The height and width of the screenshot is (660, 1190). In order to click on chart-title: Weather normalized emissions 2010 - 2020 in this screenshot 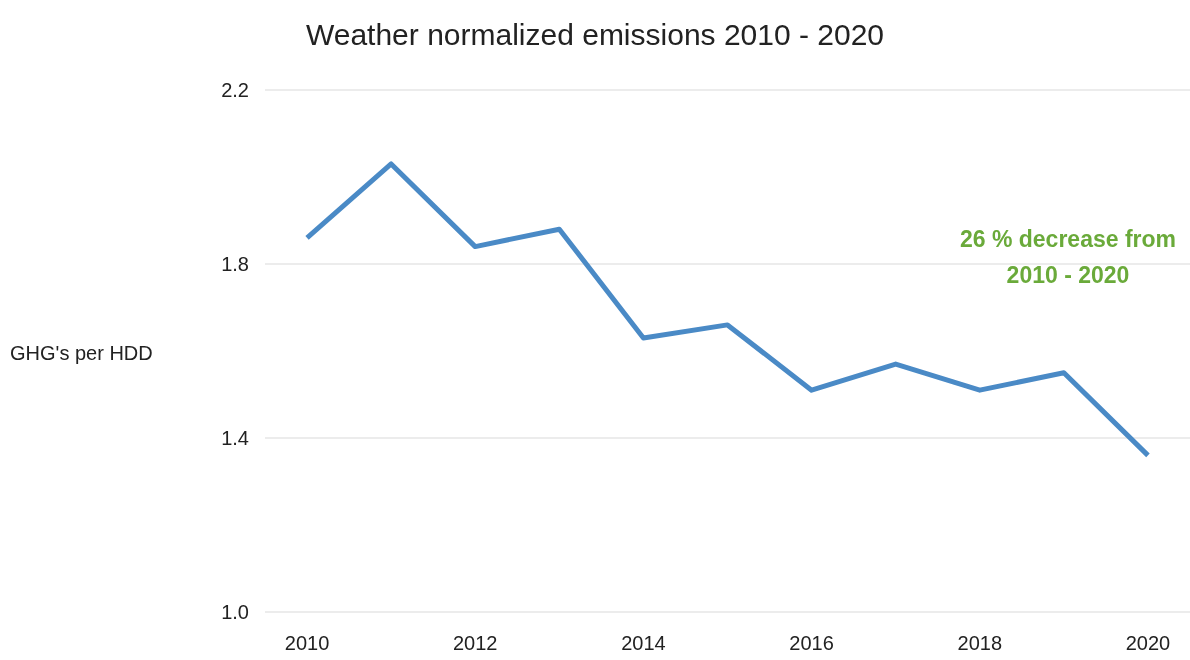, I will do `click(595, 34)`.